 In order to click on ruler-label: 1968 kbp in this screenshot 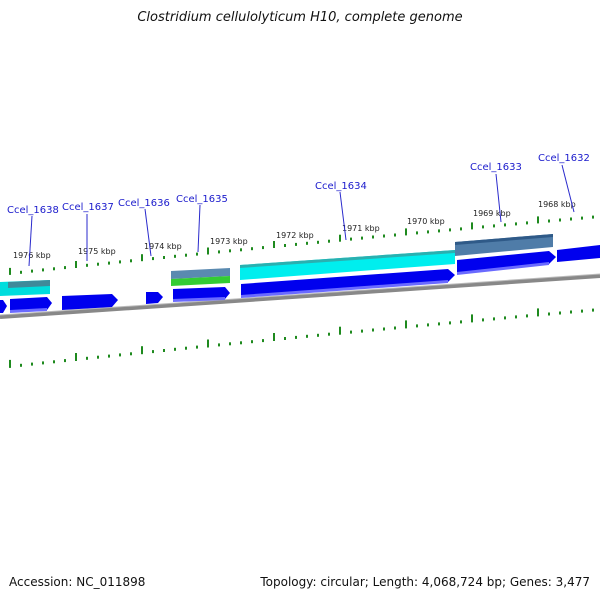, I will do `click(557, 204)`.